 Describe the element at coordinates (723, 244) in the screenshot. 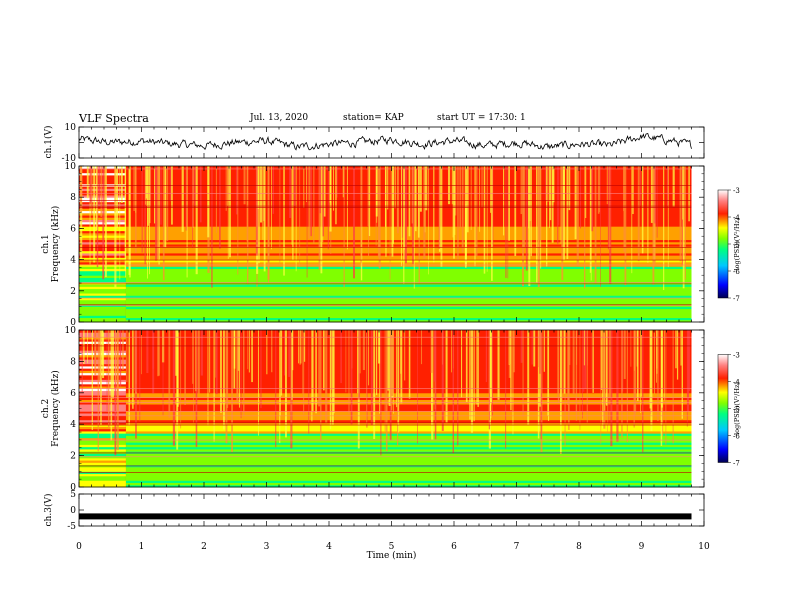

I see `ch1-spectrogram-colorbar` at that location.